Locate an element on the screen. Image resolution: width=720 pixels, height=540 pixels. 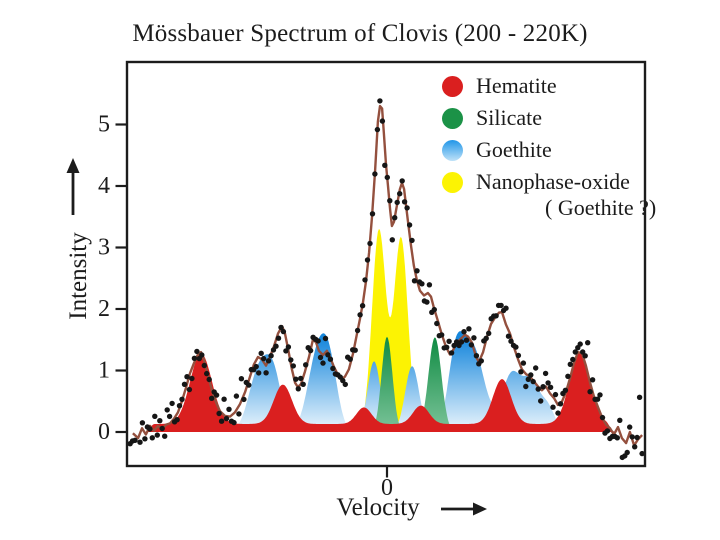
svg-text: 3 is located at coordinates (104, 248).